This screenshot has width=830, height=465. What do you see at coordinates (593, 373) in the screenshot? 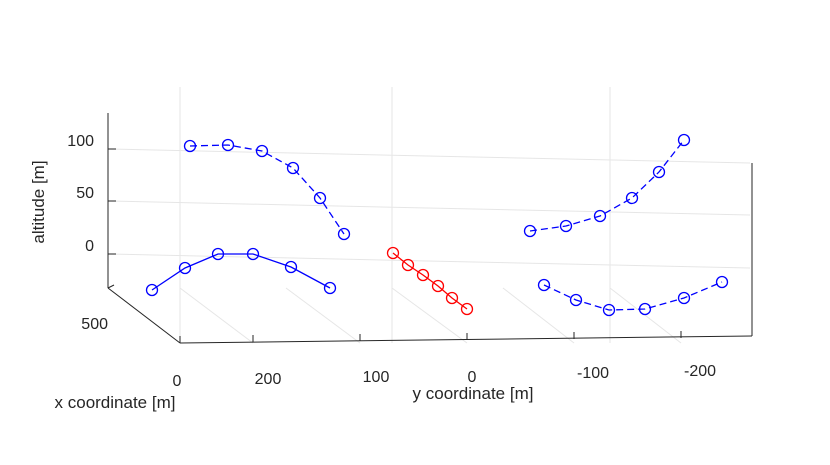
I see `y-tick-minus-100: -100` at bounding box center [593, 373].